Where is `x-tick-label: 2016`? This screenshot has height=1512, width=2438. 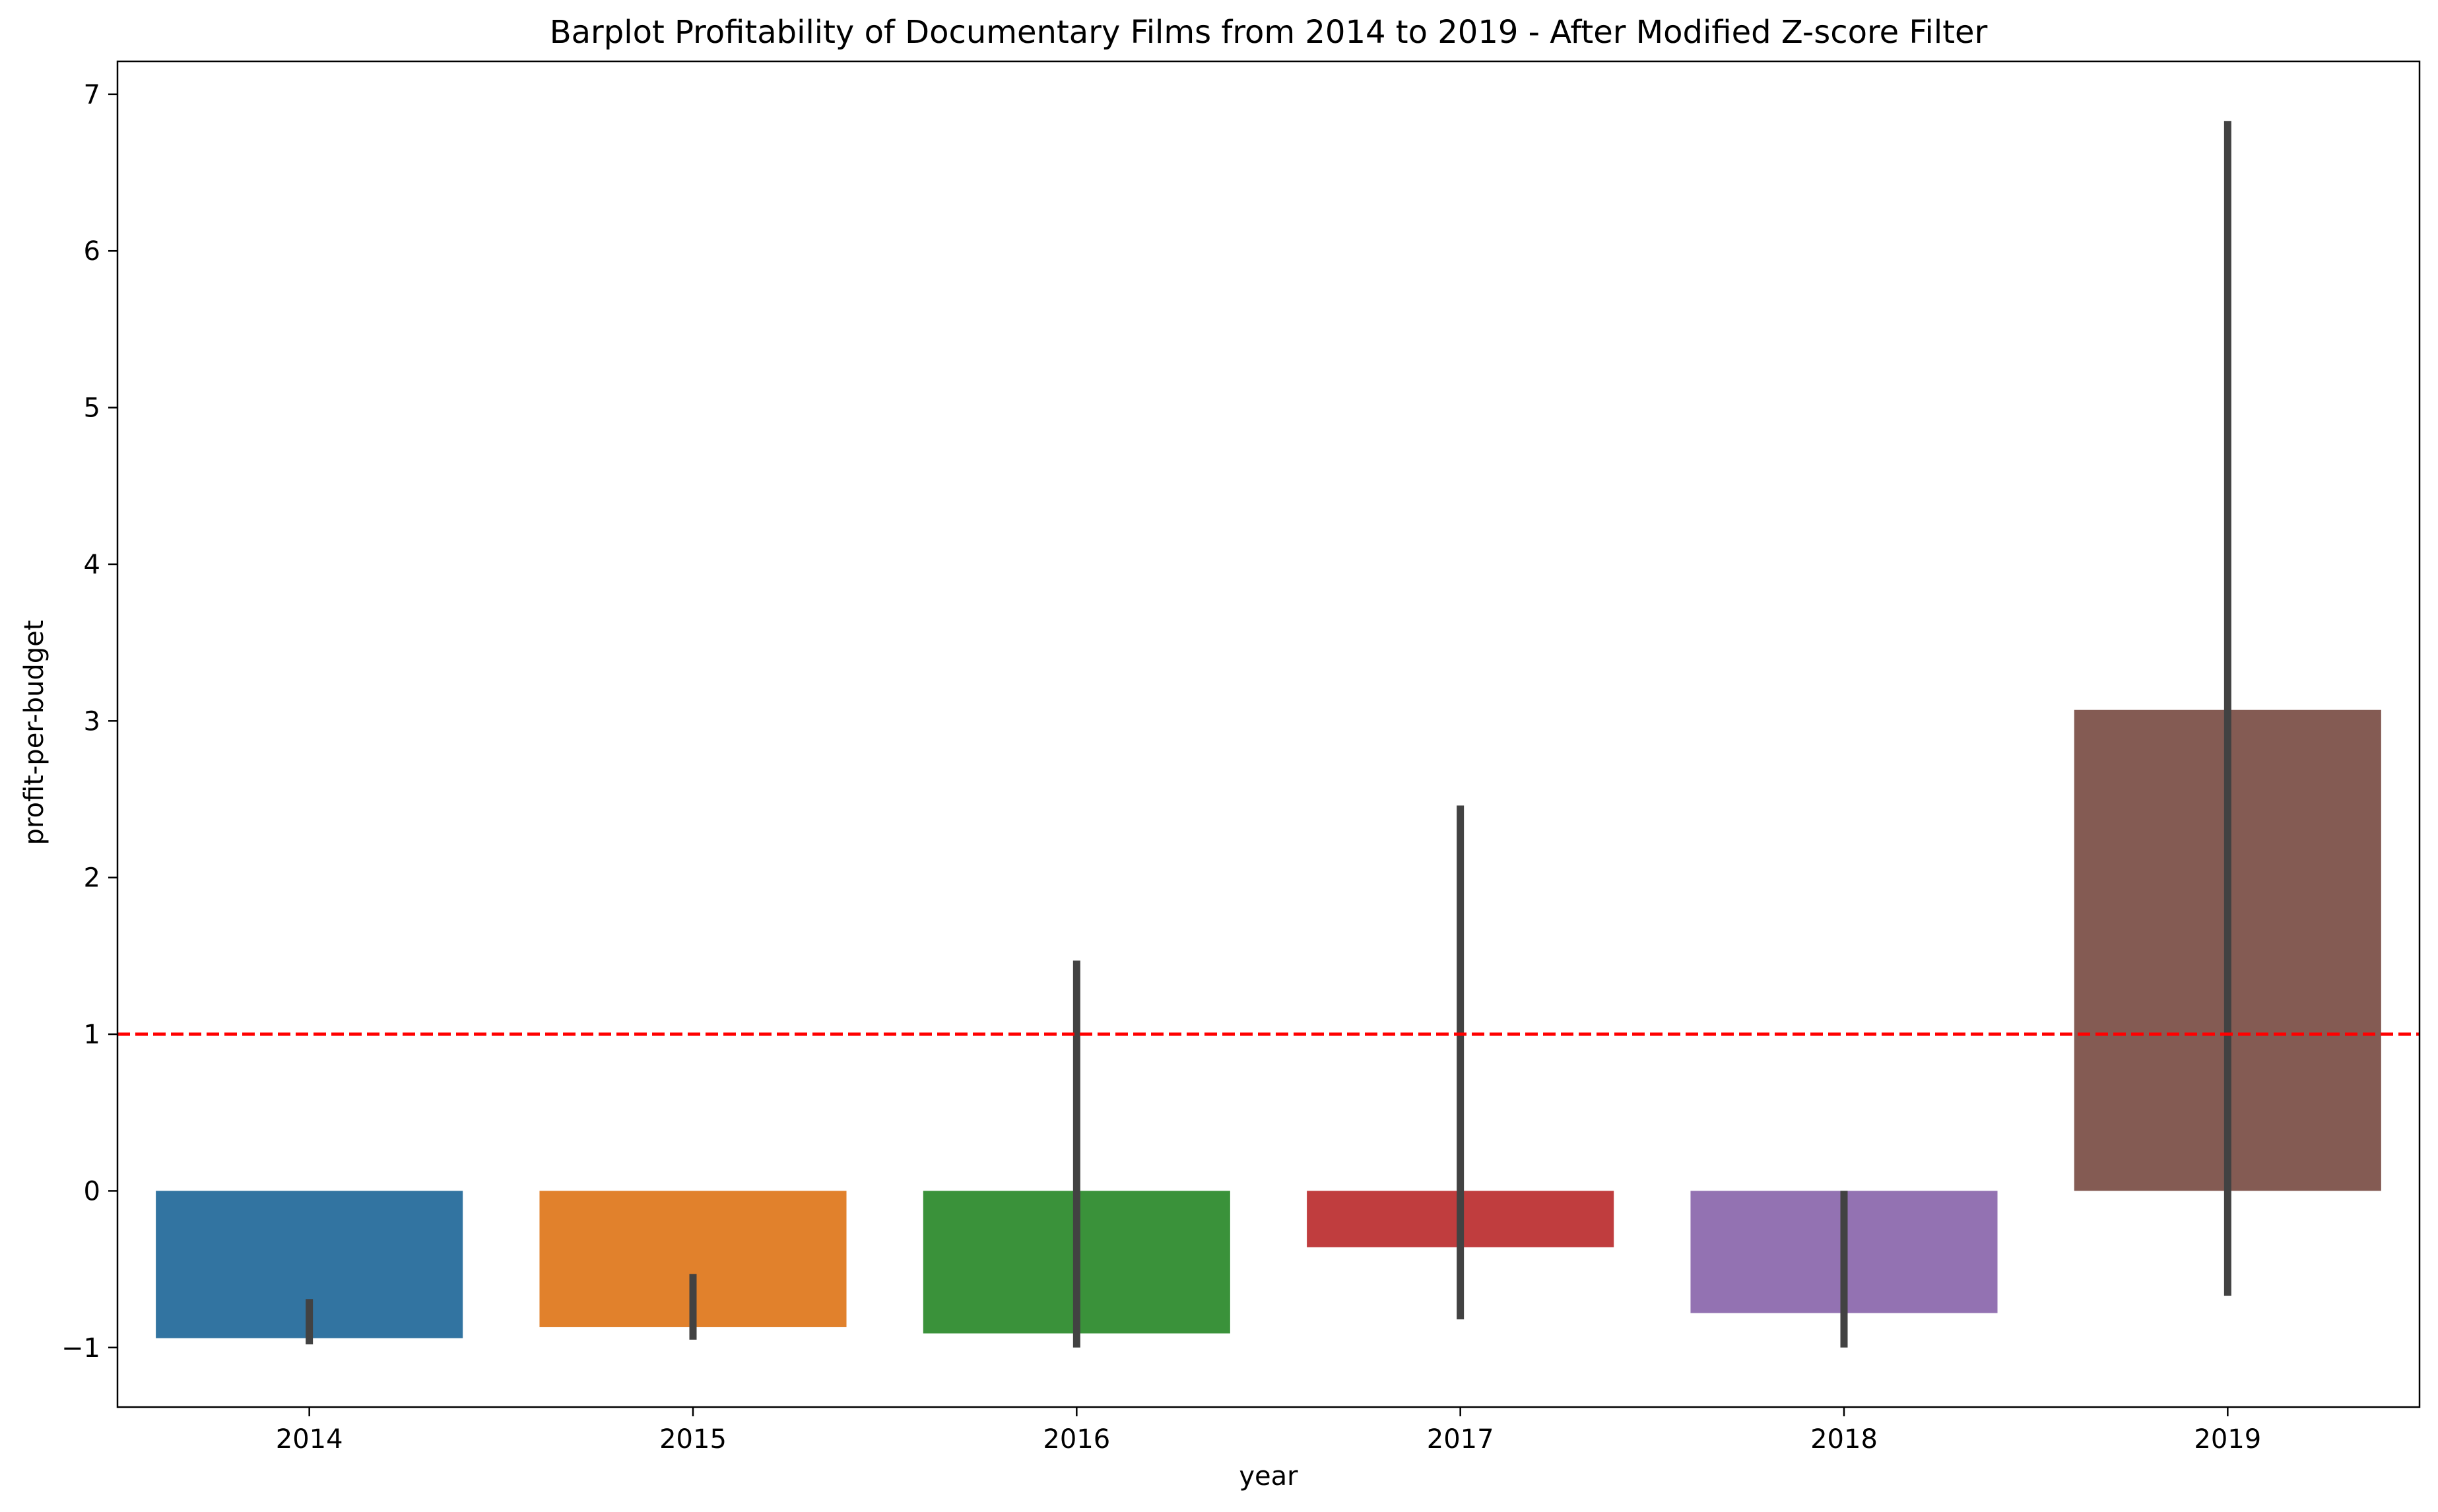 x-tick-label: 2016 is located at coordinates (1076, 1440).